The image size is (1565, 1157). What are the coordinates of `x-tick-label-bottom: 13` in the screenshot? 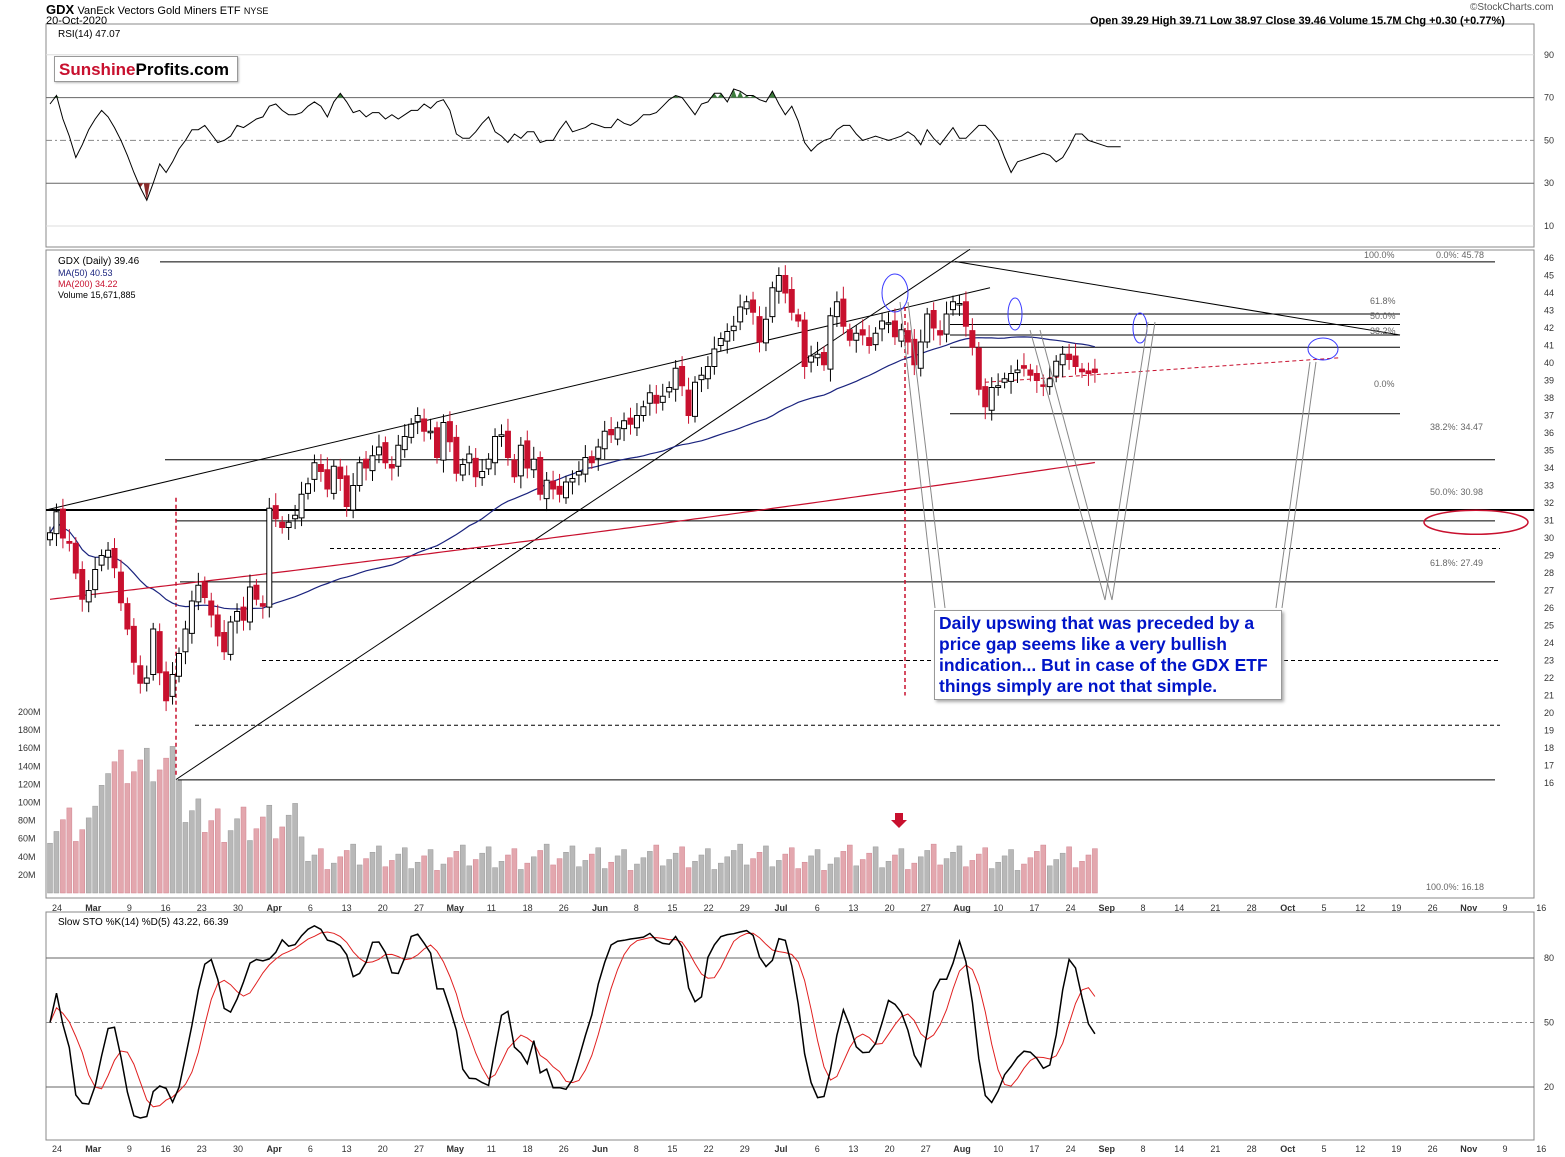 It's located at (853, 1149).